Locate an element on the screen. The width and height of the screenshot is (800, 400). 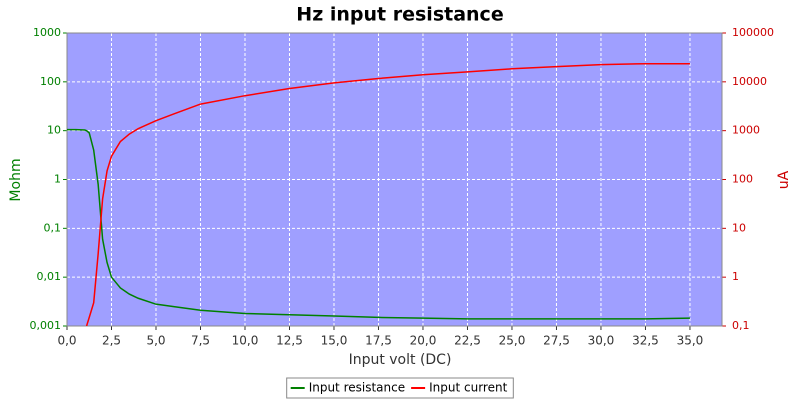
y-tick-label: 100 is located at coordinates (50, 81).